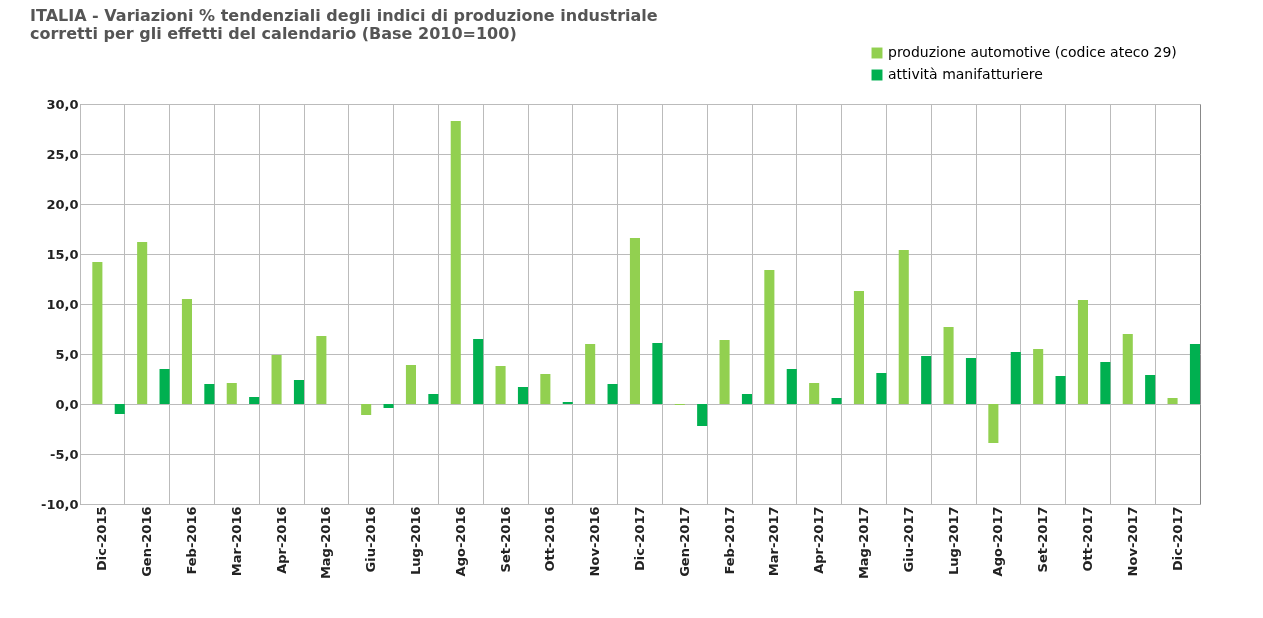 The height and width of the screenshot is (618, 1263). I want to click on x-tick-label: Lug-2016, so click(415, 540).